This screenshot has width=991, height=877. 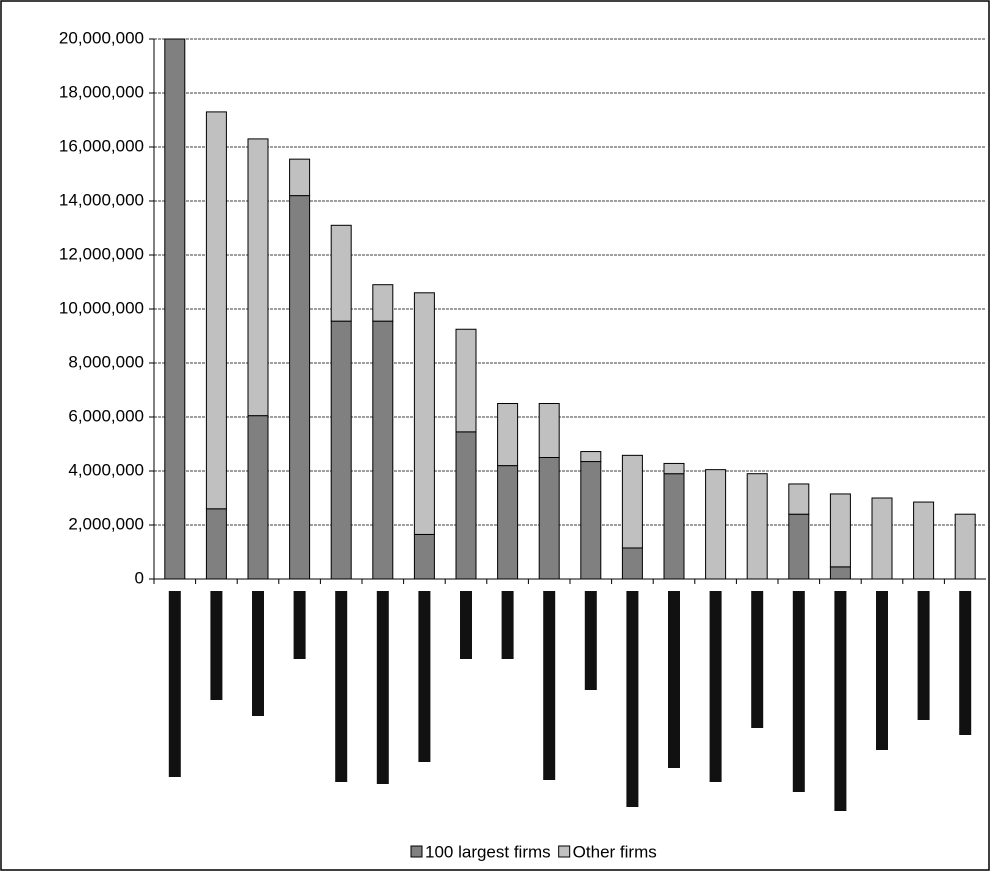 I want to click on y-tick-label: 4,000,000, so click(x=106, y=469).